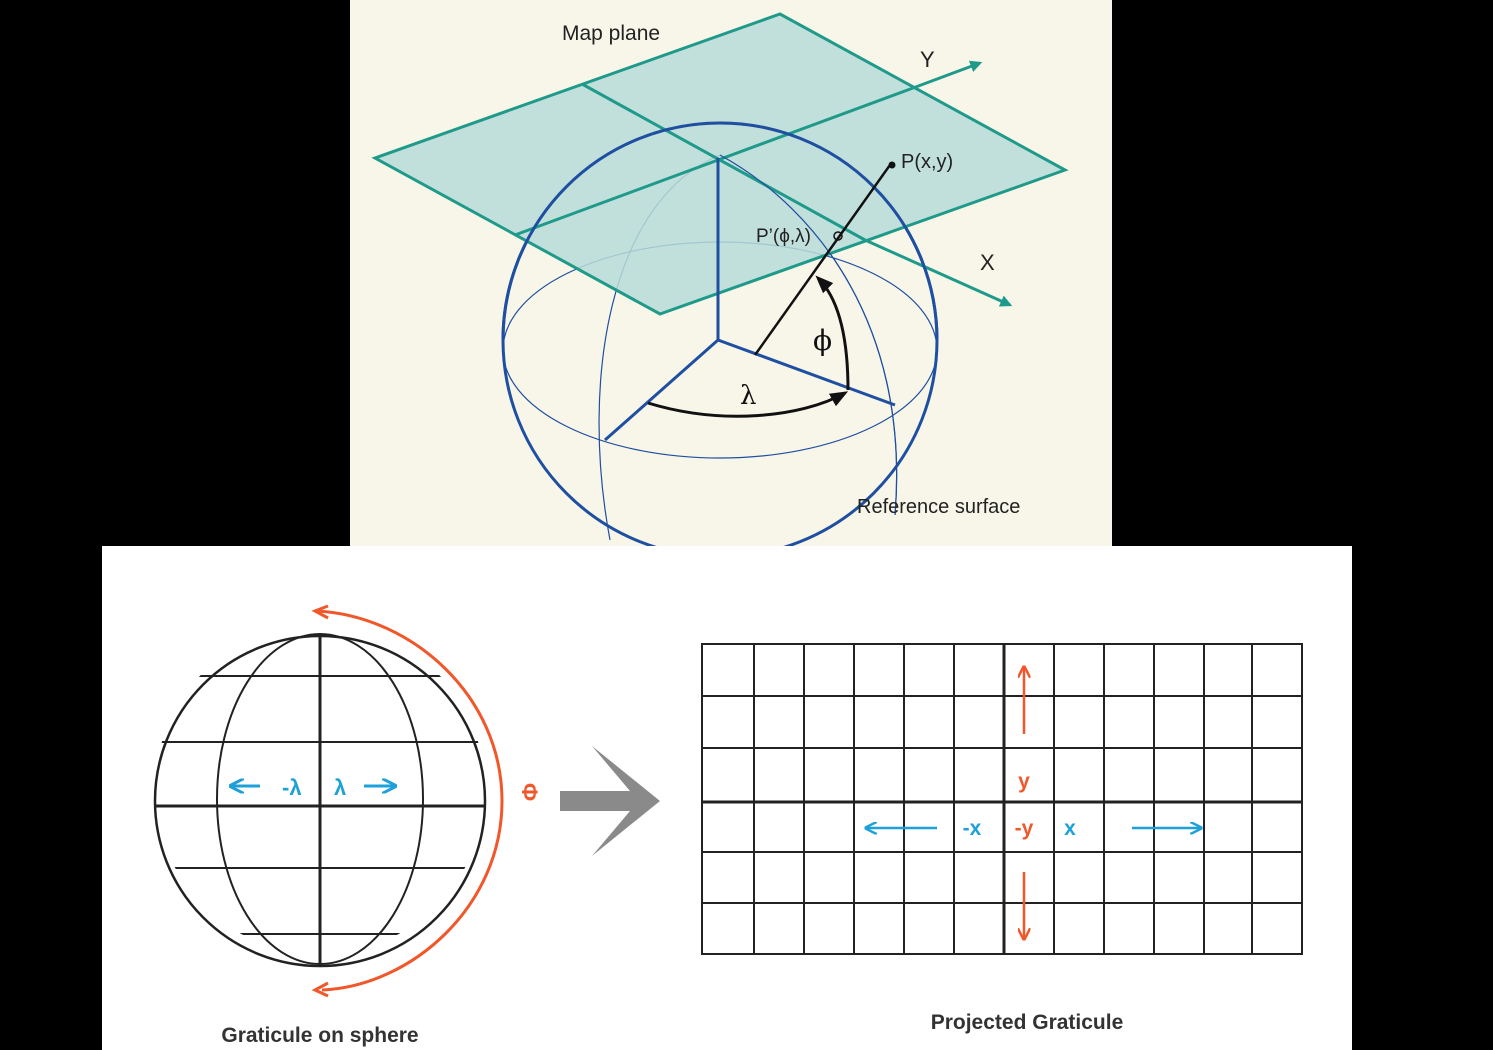 The height and width of the screenshot is (1050, 1493). What do you see at coordinates (529, 792) in the screenshot?
I see `phi-label-orange: Φ` at bounding box center [529, 792].